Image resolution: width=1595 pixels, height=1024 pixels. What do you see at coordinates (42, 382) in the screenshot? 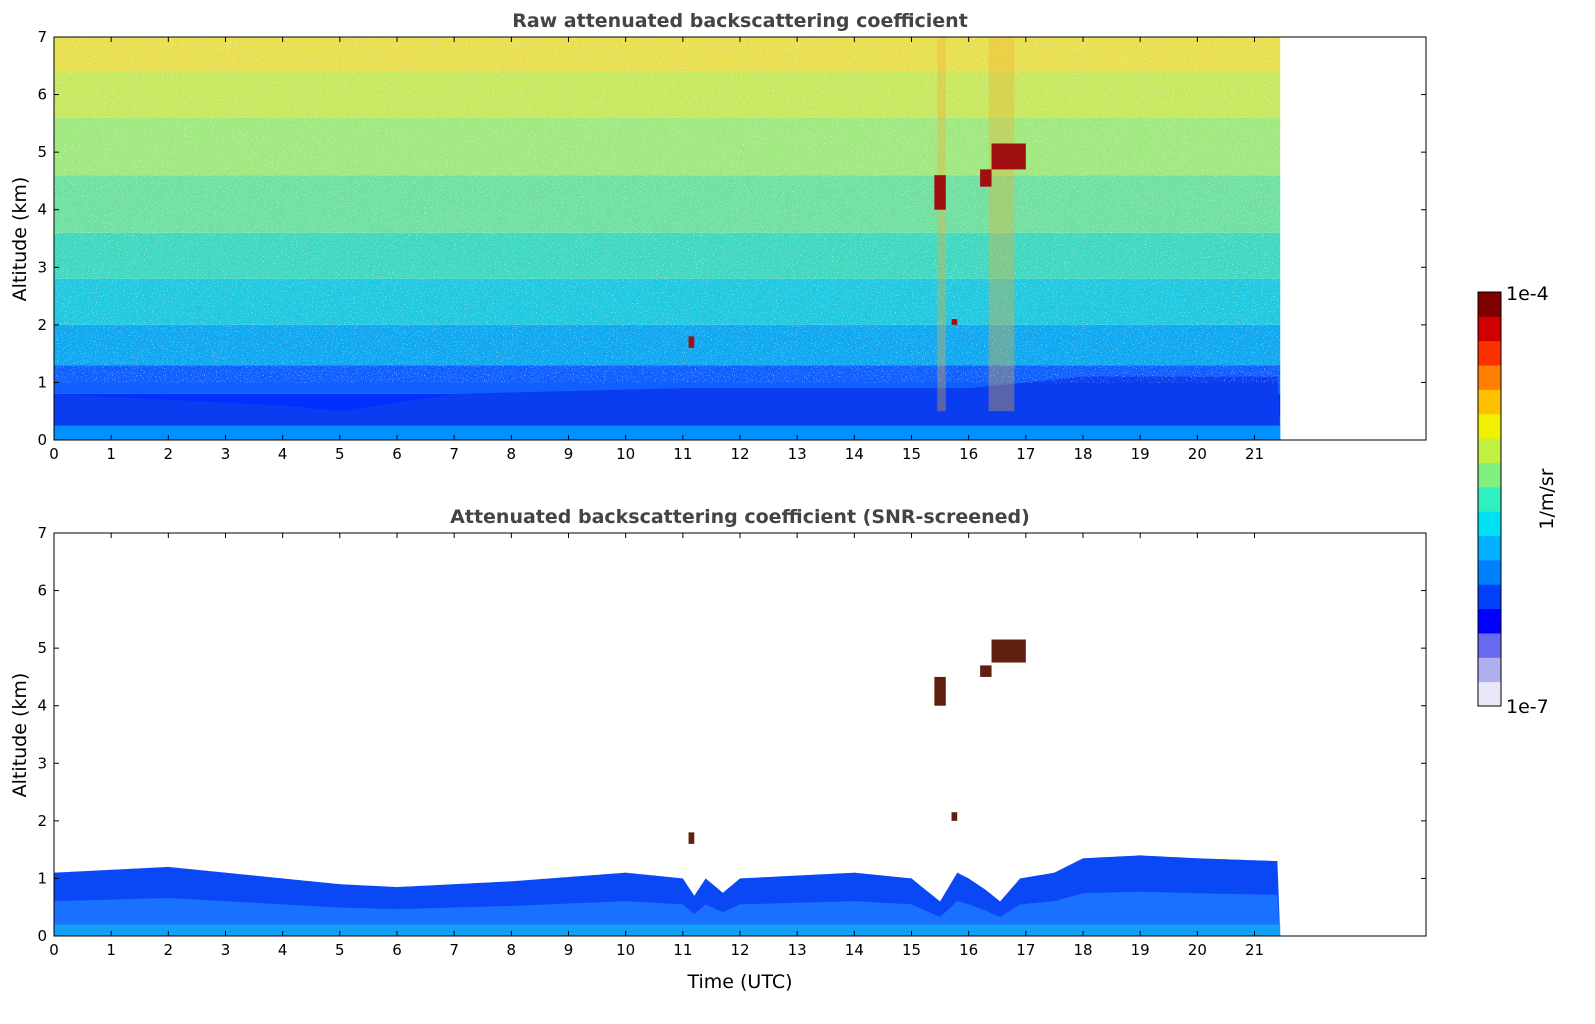
I see `y-tick-label: 1` at bounding box center [42, 382].